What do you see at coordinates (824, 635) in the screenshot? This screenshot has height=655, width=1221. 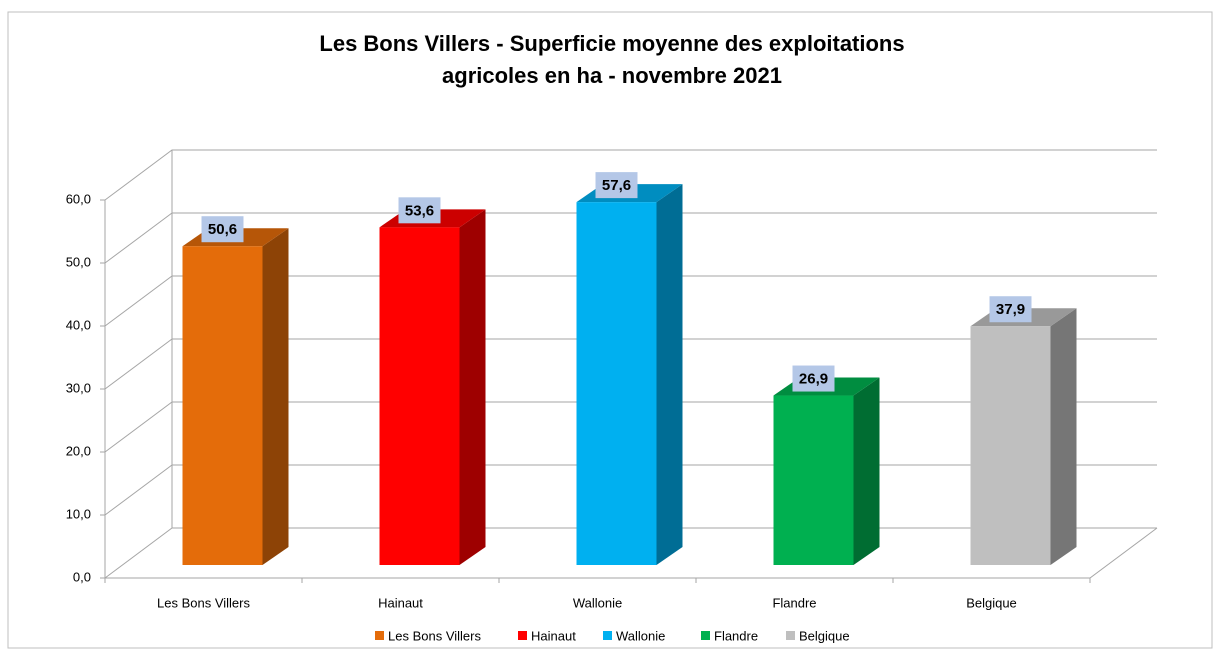 I see `legend-label: Belgique` at bounding box center [824, 635].